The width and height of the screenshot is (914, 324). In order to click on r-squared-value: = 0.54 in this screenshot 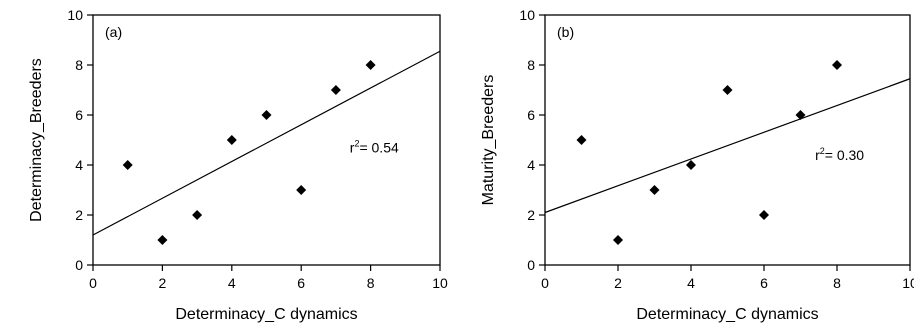, I will do `click(379, 148)`.